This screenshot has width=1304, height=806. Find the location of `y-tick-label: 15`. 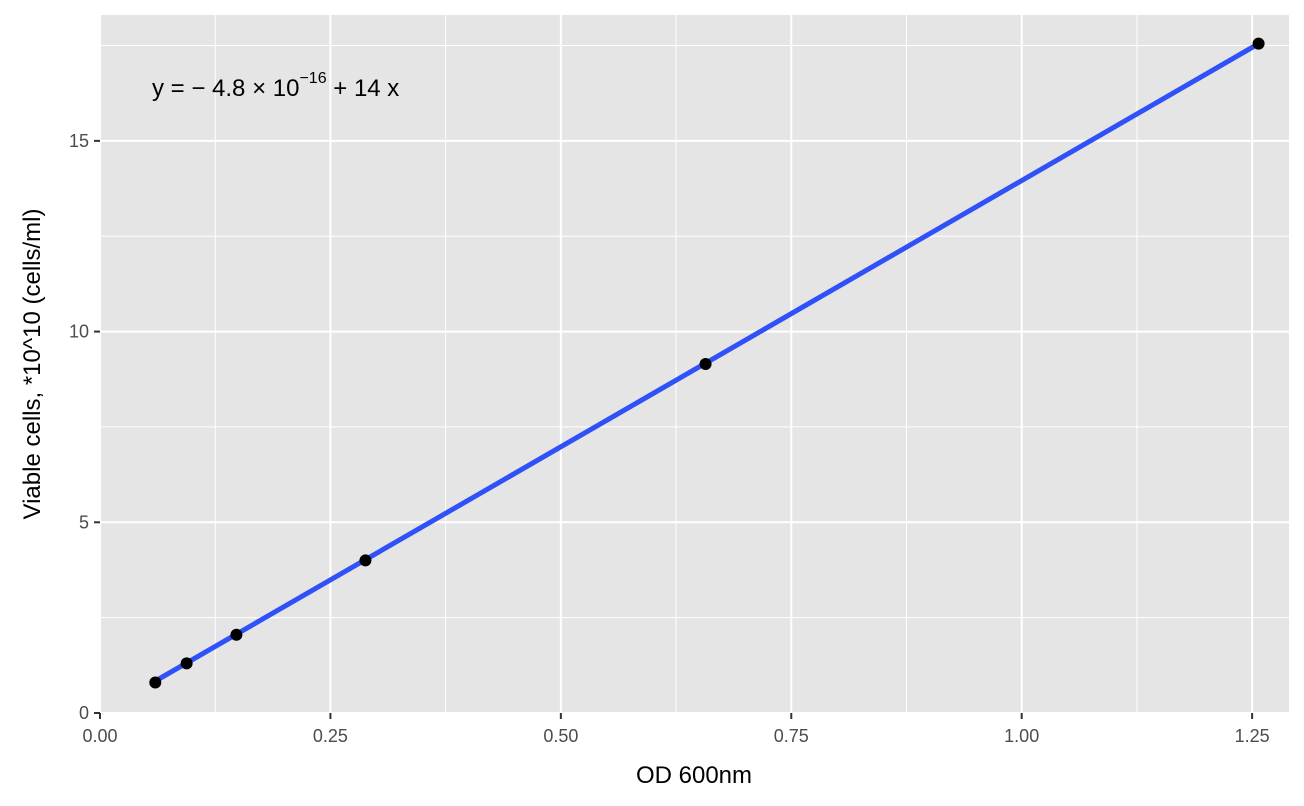

y-tick-label: 15 is located at coordinates (79, 141).